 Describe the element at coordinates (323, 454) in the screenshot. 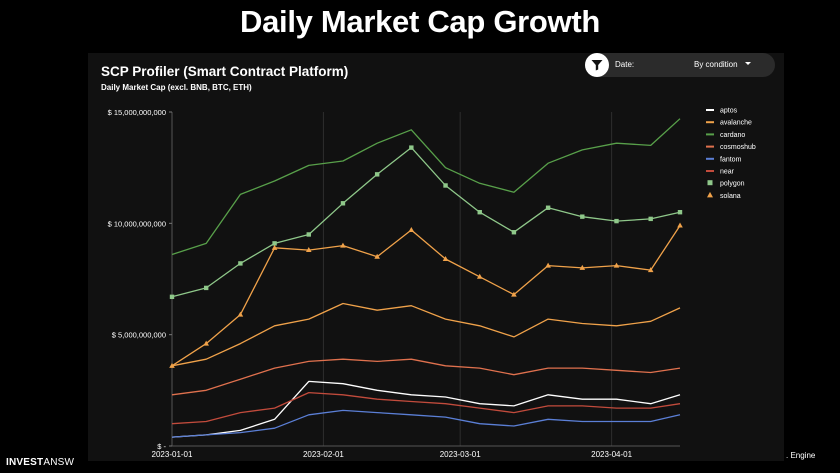

I see `x-tick-label: 2023-02-01` at that location.